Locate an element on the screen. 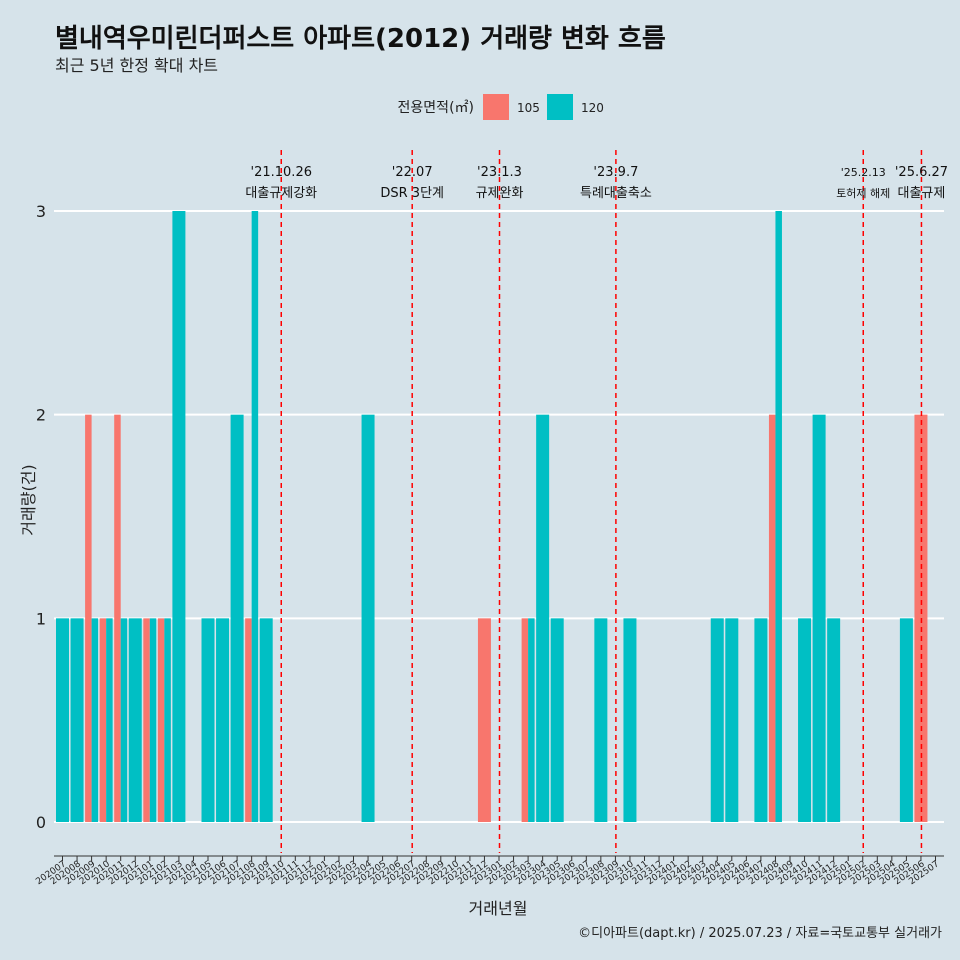 This screenshot has height=960, width=960. event-date: '23.9.7 is located at coordinates (615, 172).